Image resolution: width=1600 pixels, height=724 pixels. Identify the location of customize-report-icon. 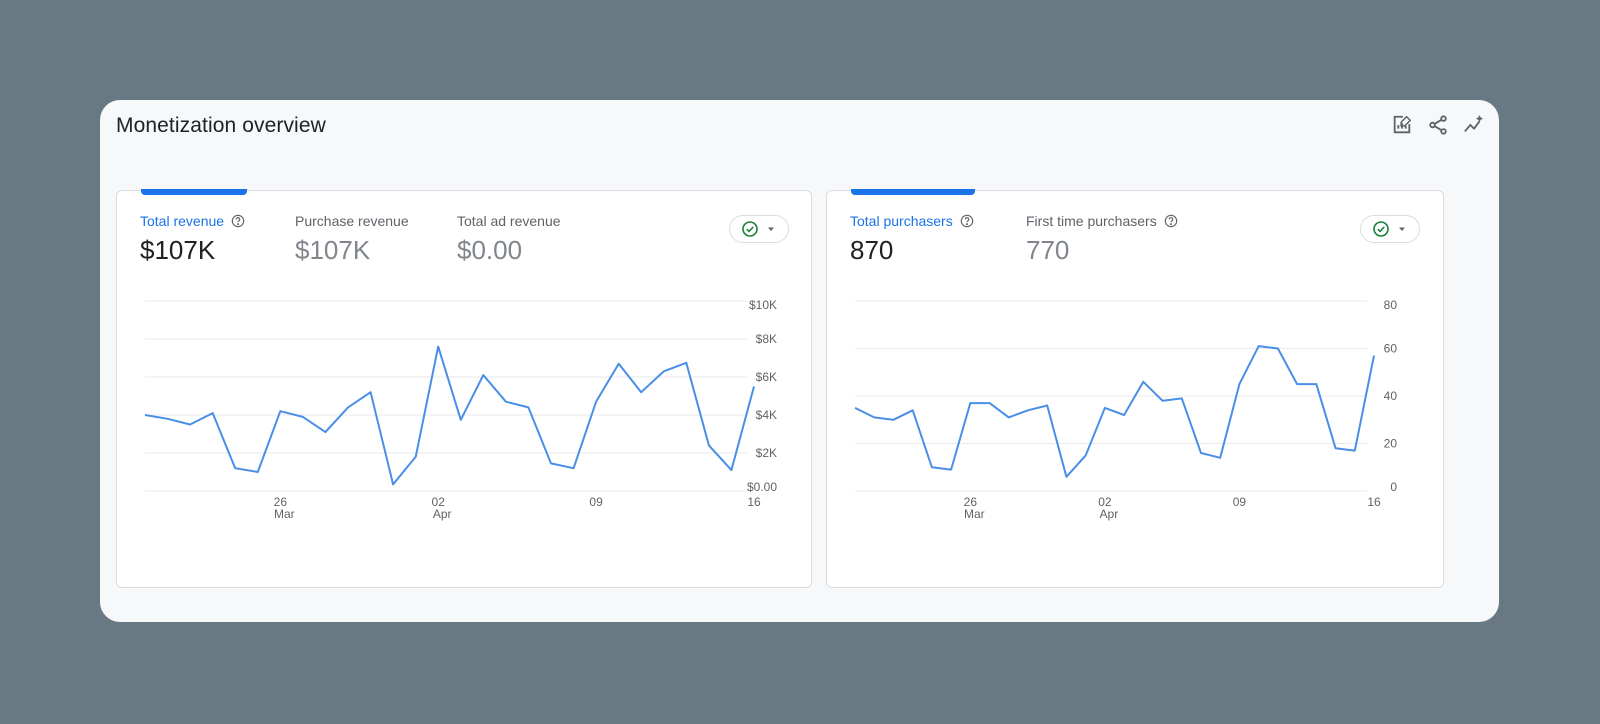
(1402, 125).